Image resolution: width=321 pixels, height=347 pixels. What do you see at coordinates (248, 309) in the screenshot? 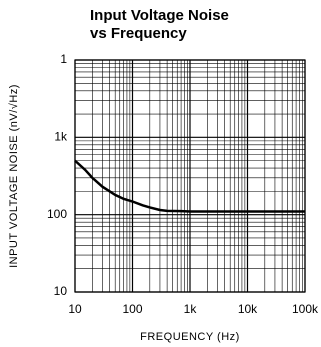
I see `x-tick-label: 10k` at bounding box center [248, 309].